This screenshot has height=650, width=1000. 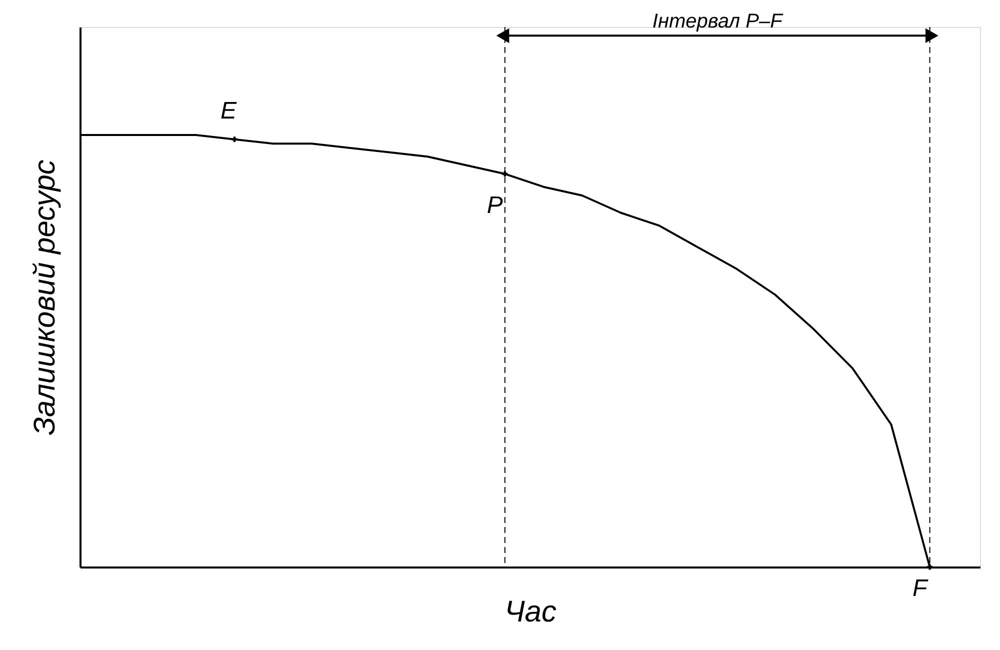 What do you see at coordinates (530, 612) in the screenshot?
I see `x-axis-title: Час` at bounding box center [530, 612].